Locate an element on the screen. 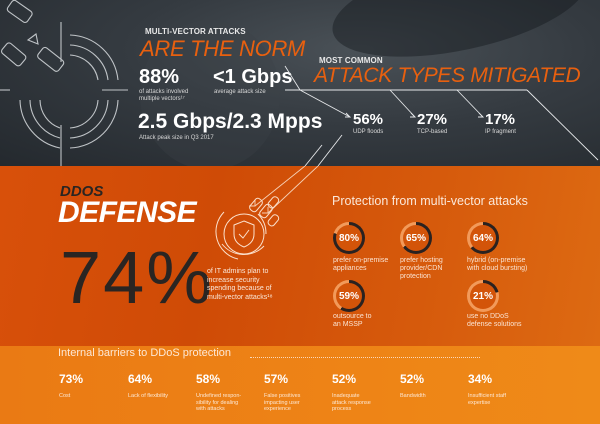  ring-64-caption: hybrid (on-premise with cloud bursting) is located at coordinates (497, 264).